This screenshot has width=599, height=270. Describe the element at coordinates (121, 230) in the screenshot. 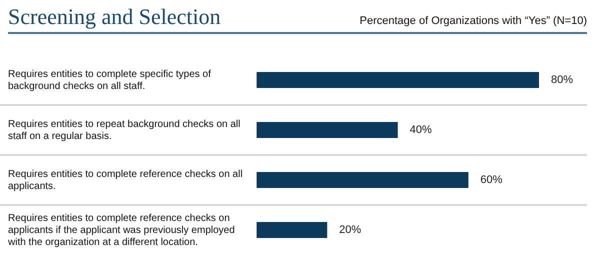

I see `y-tick-label: Requires entities to complete reference checks on applicants if the applicant was previously employed with the organization at a different location.` at that location.